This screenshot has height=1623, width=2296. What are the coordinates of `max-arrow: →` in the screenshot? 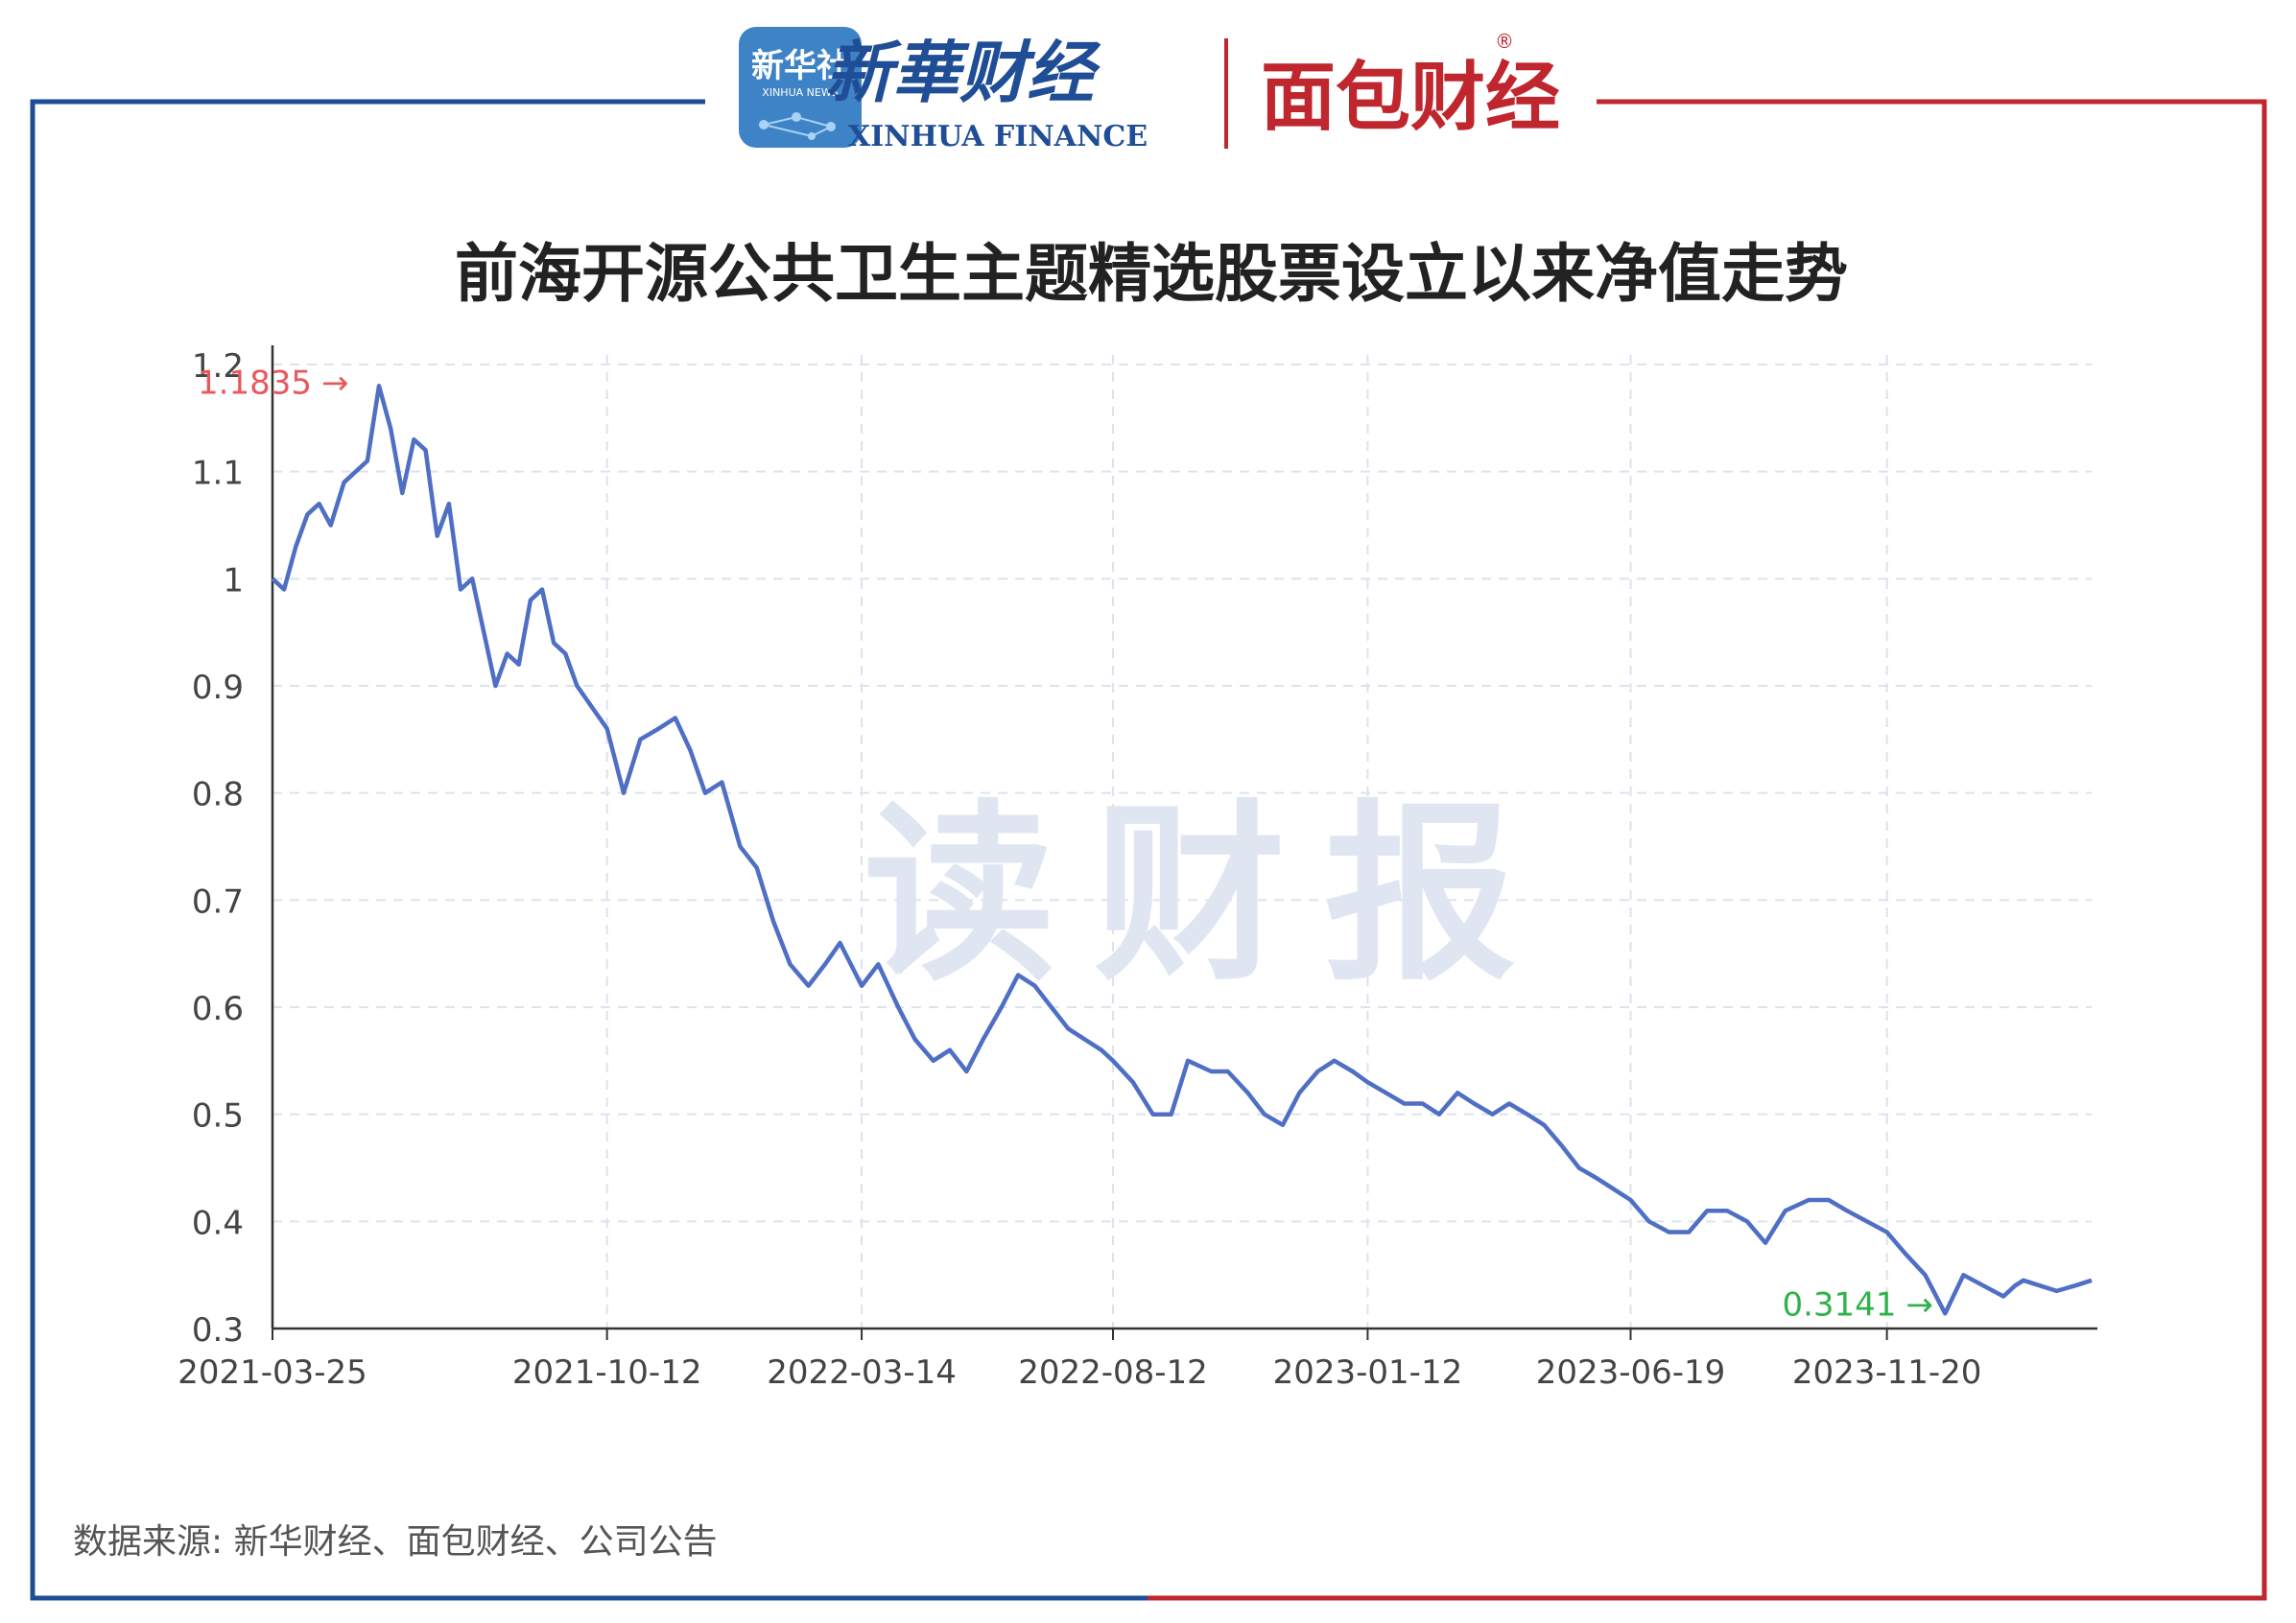 It's located at (335, 383).